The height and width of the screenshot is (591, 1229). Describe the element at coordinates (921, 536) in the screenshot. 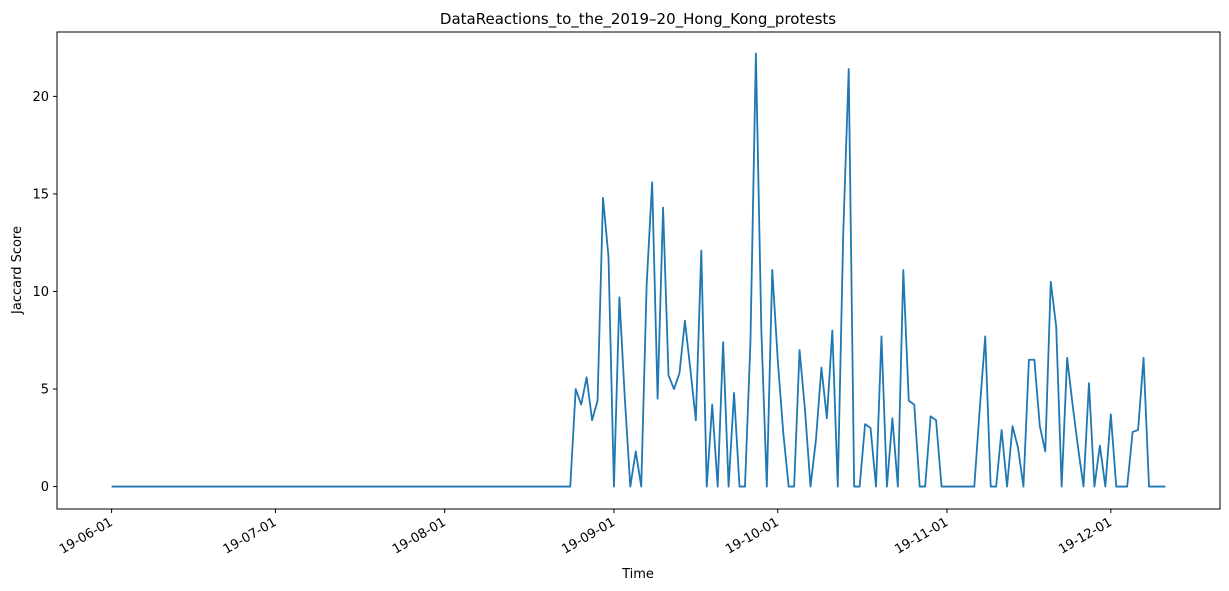

I see `x-tick-label: 19-11-01` at that location.